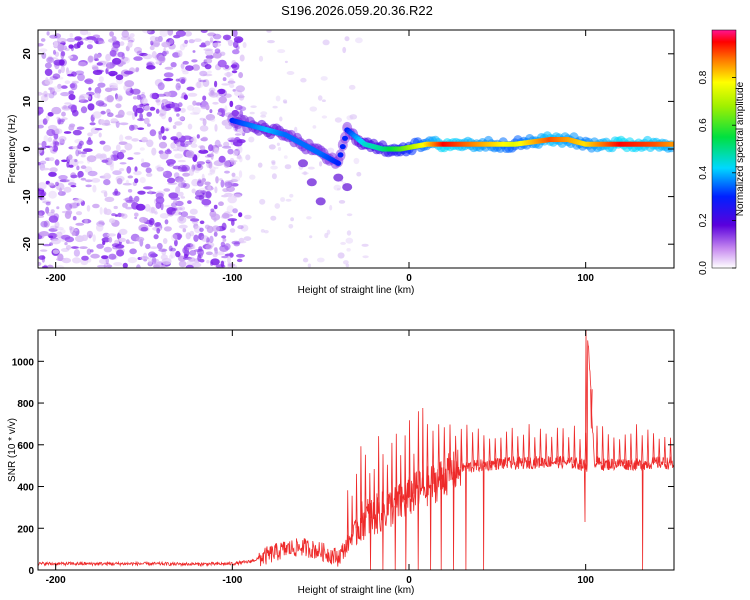 Image resolution: width=750 pixels, height=600 pixels. I want to click on spectrogram-x-label: Height of straight line (km), so click(356, 290).